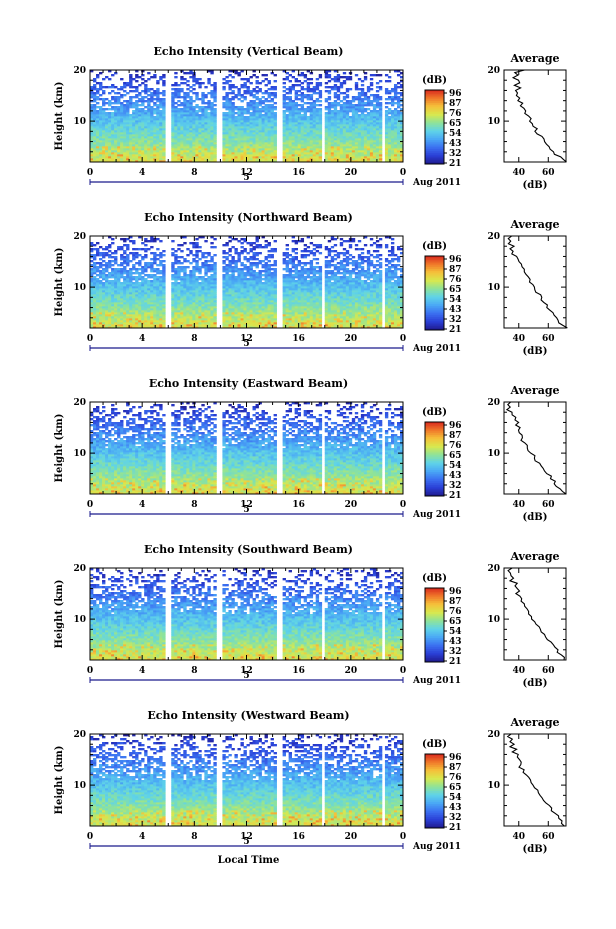  I want to click on average-x-tick-label: 40, so click(518, 173).